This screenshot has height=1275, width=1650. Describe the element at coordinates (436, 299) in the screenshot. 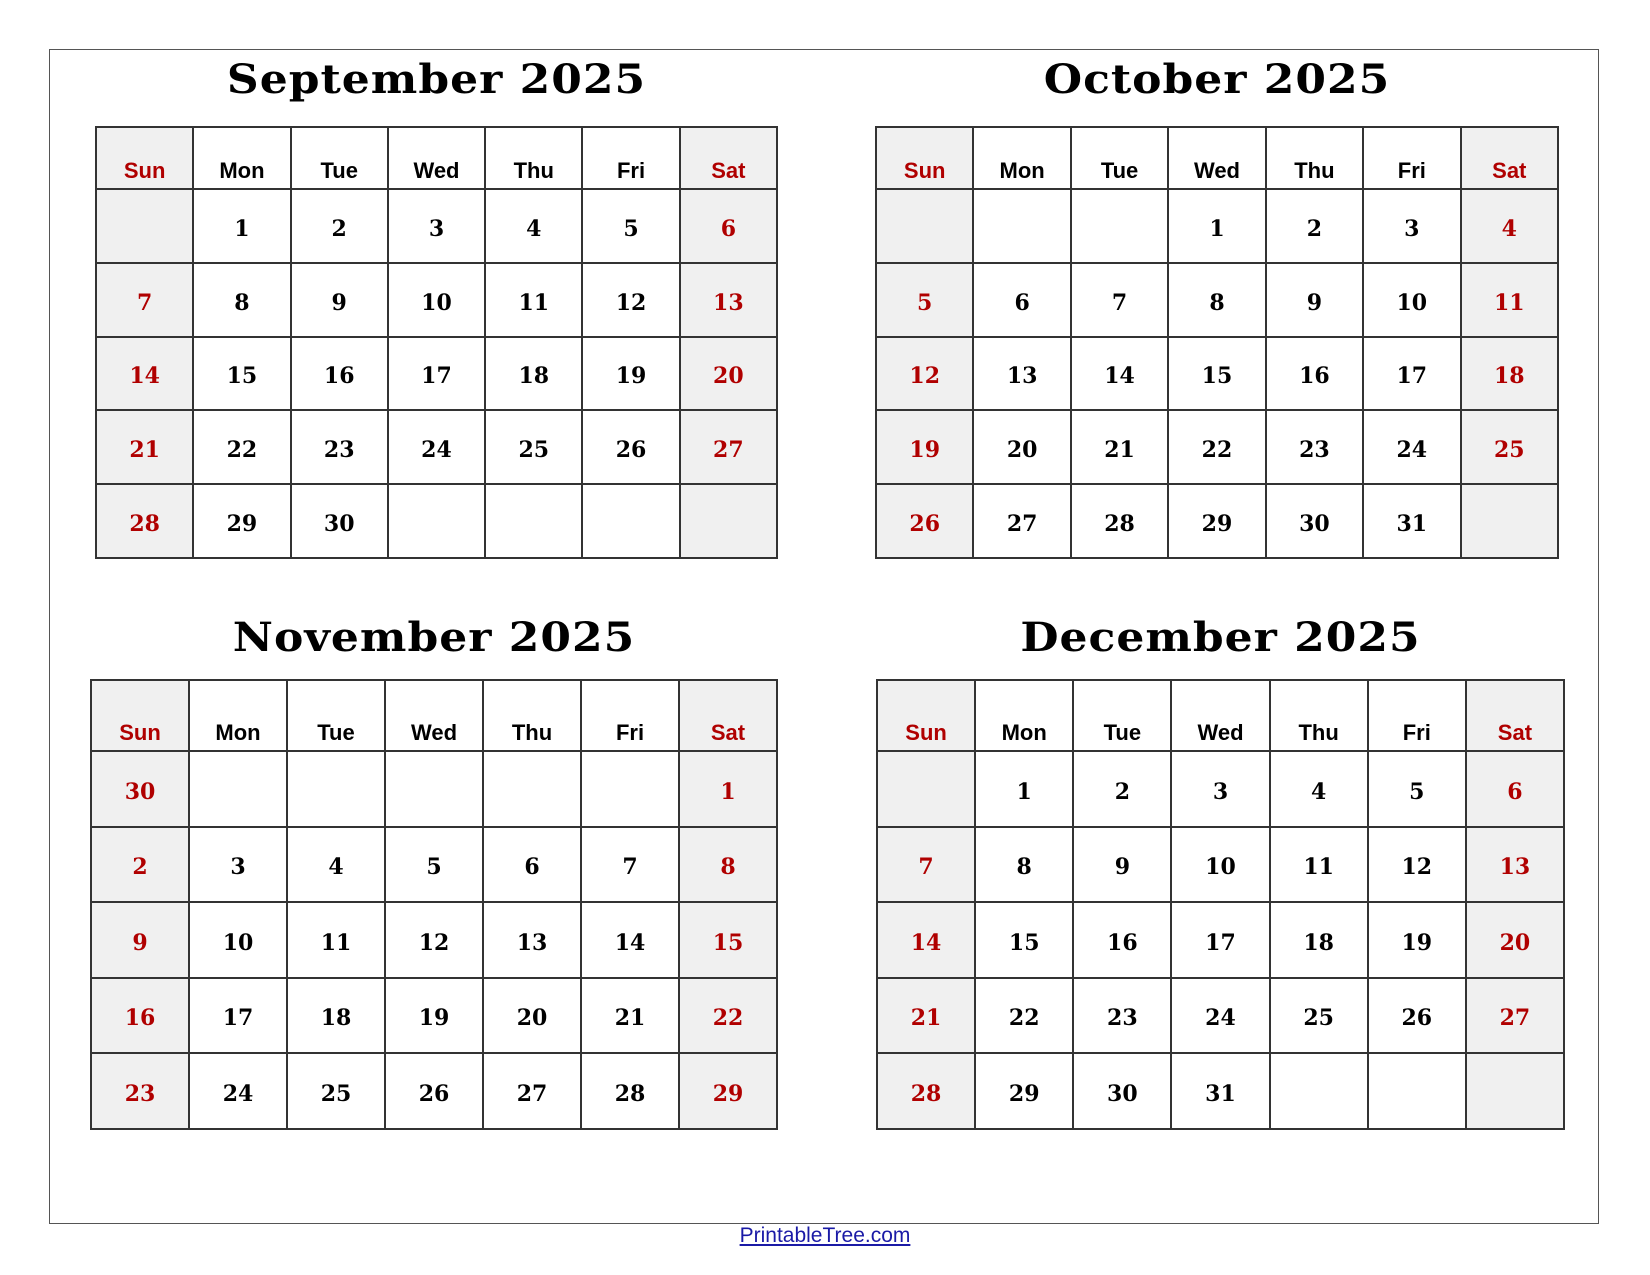

I see `week-row: 7 8 9 10 11 12 13` at that location.